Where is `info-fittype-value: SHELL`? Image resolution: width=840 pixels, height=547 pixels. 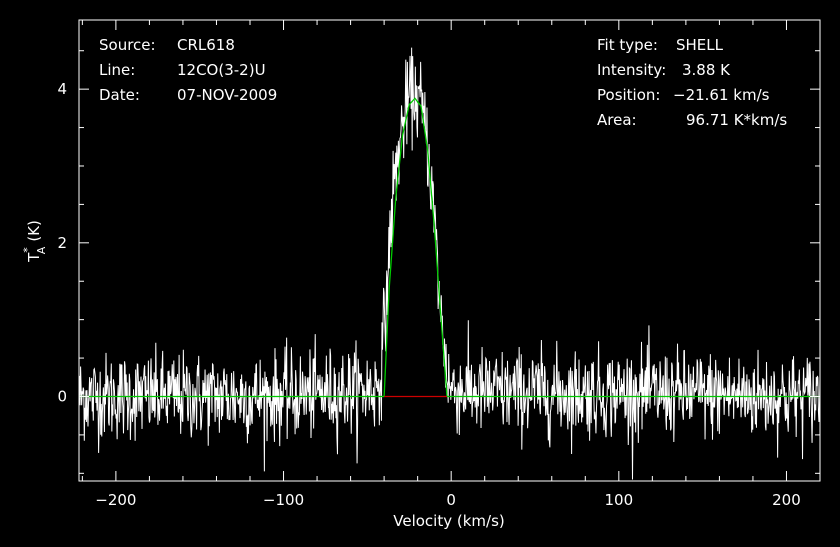
info-fittype-value: SHELL is located at coordinates (700, 45).